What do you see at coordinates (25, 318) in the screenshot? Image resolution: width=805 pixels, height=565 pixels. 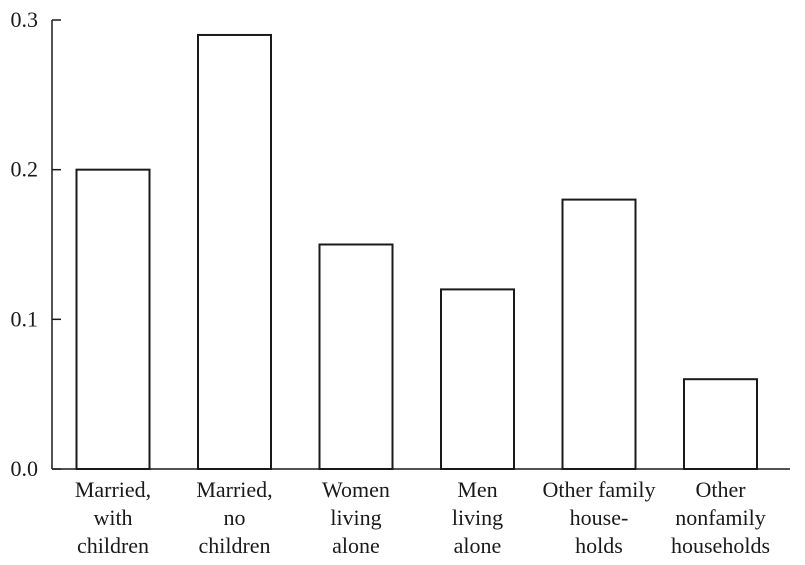 I see `y-tick-label: 0.1` at bounding box center [25, 318].